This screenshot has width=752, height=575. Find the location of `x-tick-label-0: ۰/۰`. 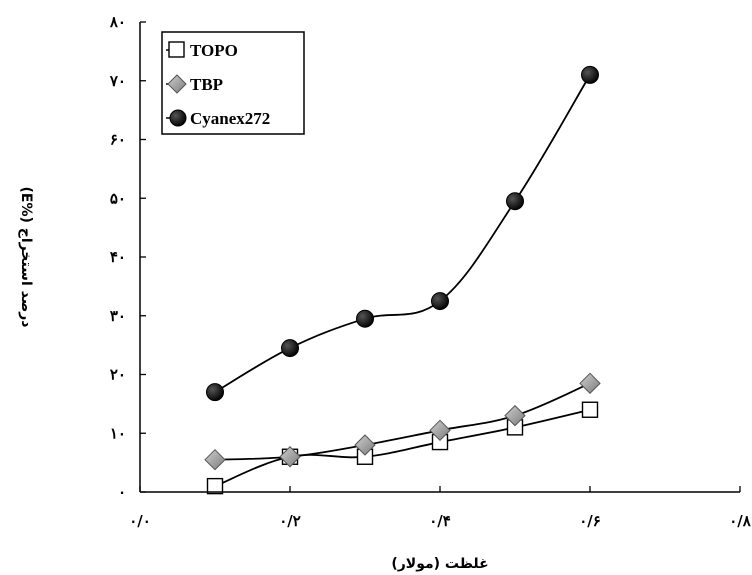

x-tick-label-0: ۰/۰ is located at coordinates (140, 521).